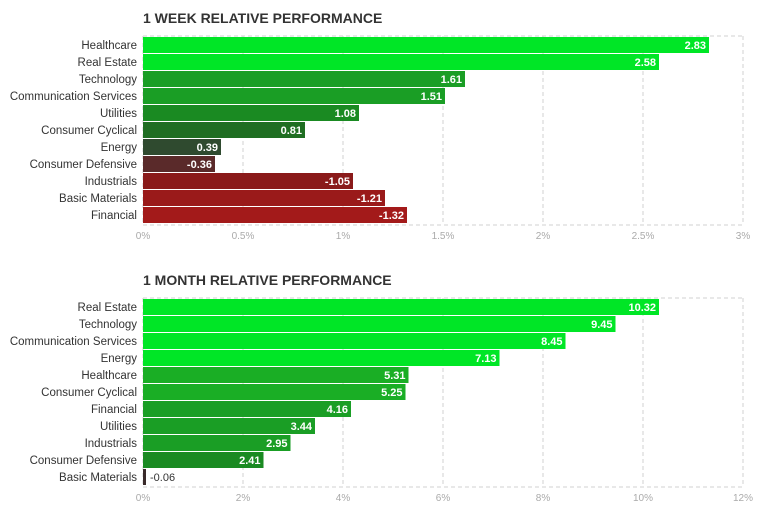 Image resolution: width=763 pixels, height=508 pixels. Describe the element at coordinates (343, 498) in the screenshot. I see `x-tick-label: 4%` at that location.